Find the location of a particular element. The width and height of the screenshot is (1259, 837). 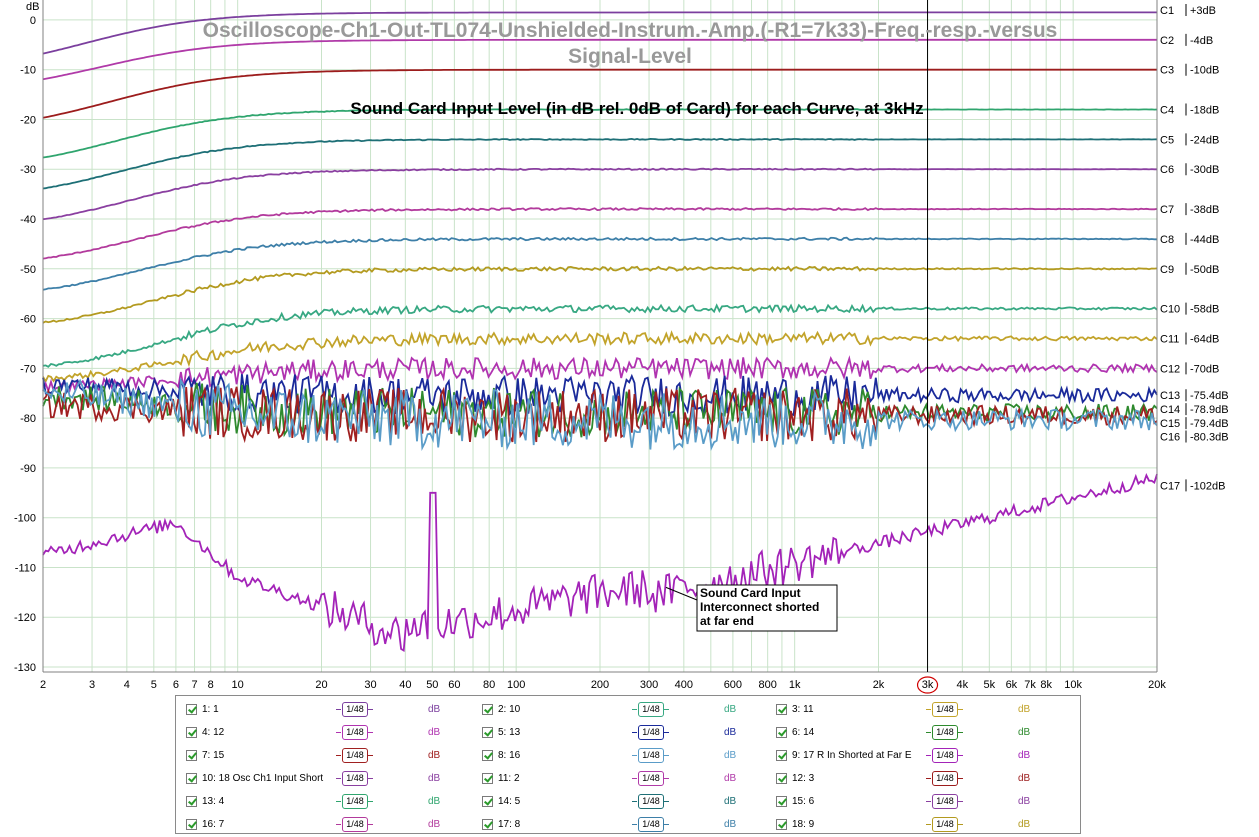

legend-entry: 2: 10 1/48 dB is located at coordinates (625, 711).